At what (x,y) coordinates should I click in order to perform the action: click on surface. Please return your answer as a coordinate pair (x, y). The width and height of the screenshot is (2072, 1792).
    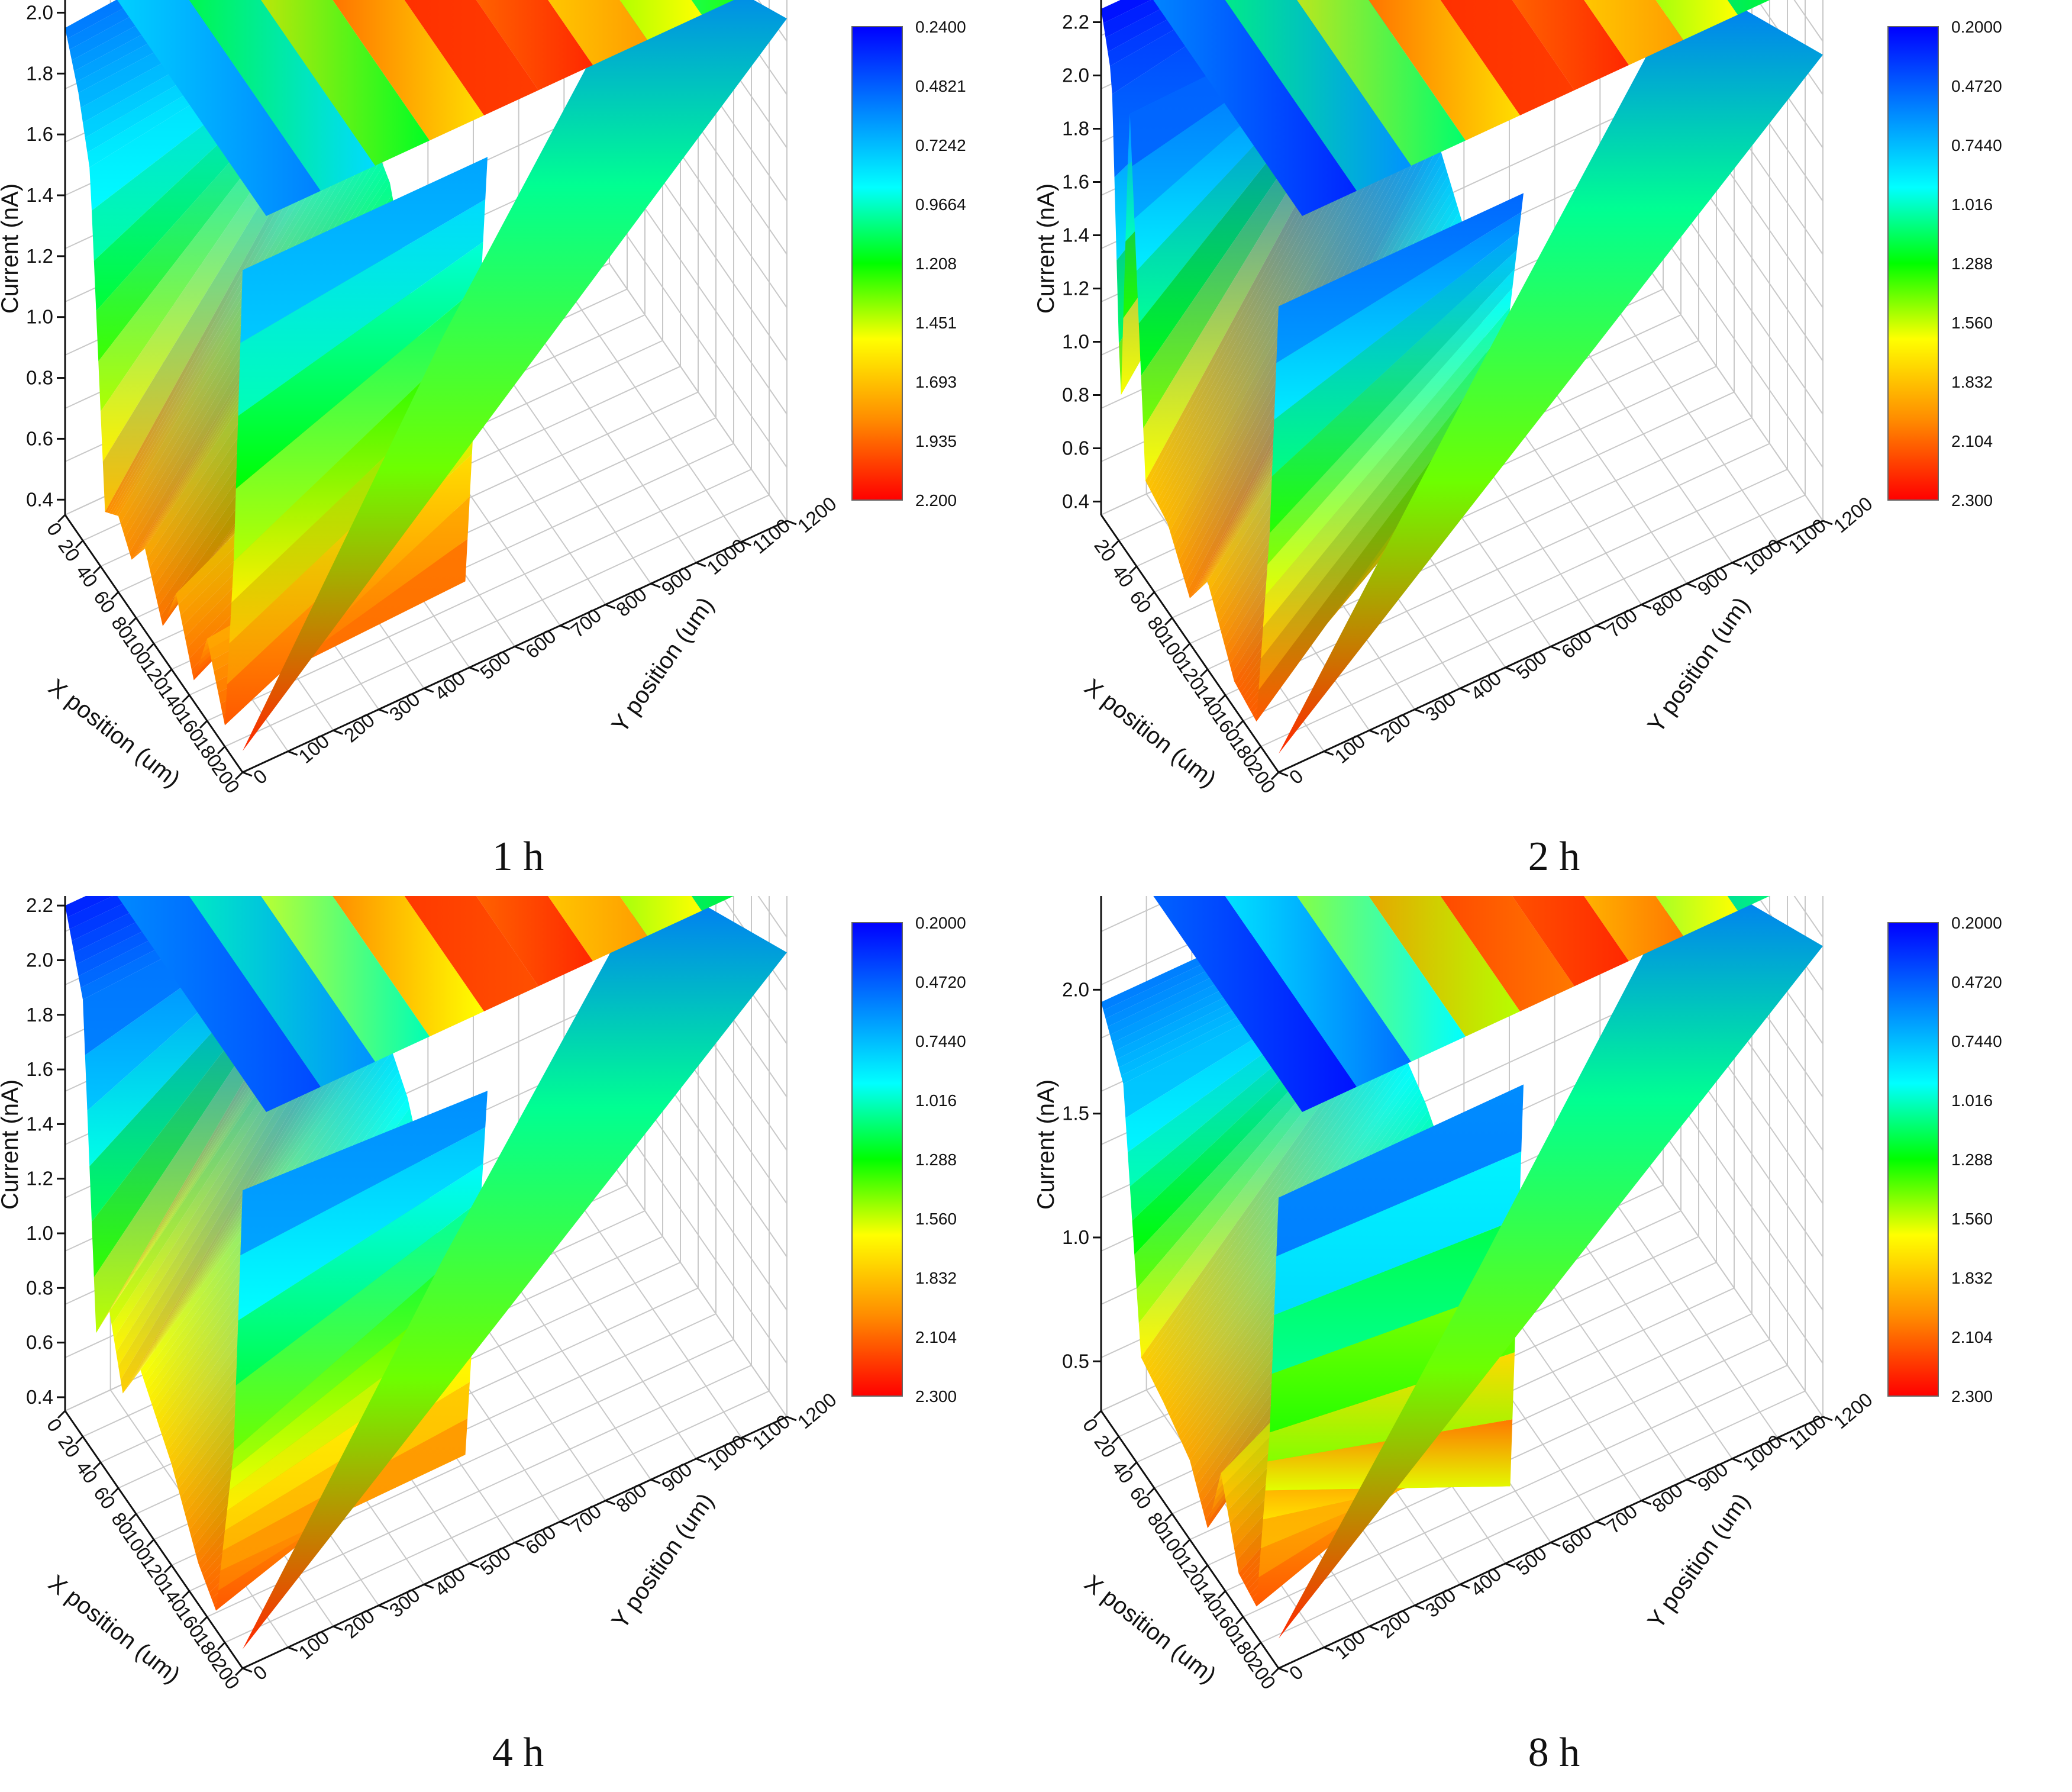
    Looking at the image, I should click on (426, 1272).